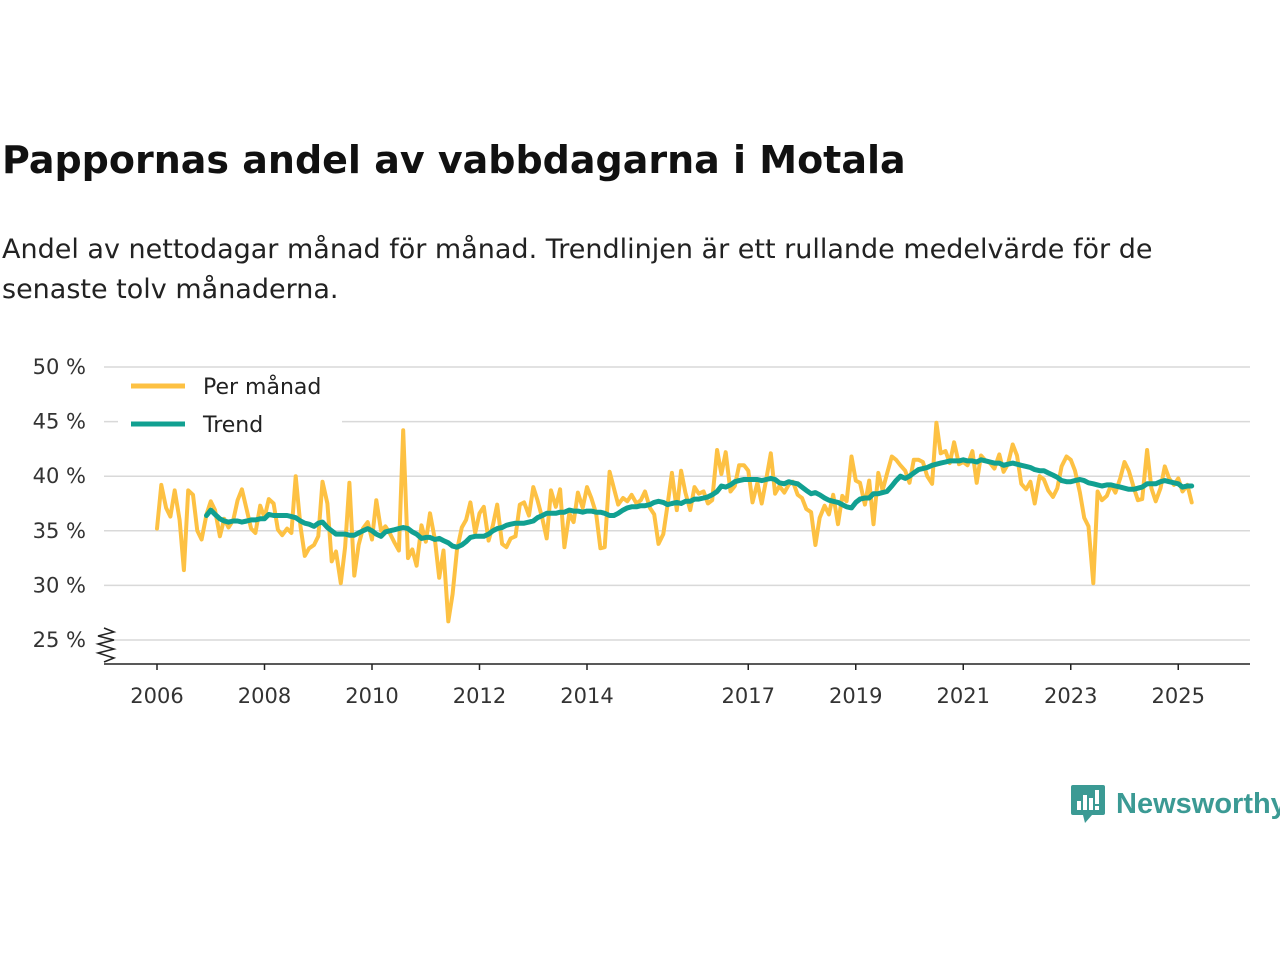  I want to click on x-tick: 2025, so click(1178, 686).